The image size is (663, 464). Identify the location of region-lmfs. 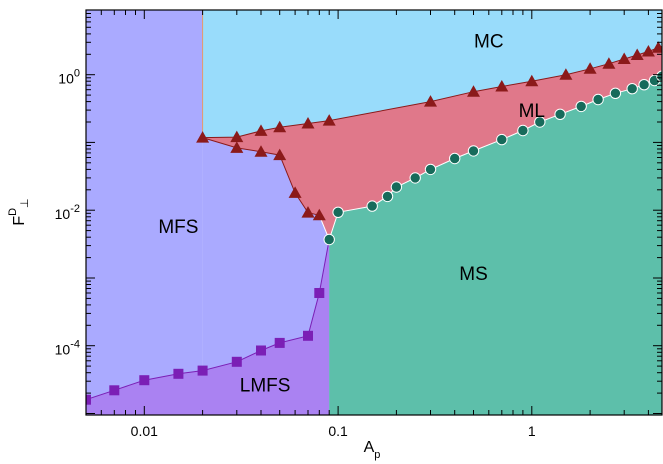
(208, 327).